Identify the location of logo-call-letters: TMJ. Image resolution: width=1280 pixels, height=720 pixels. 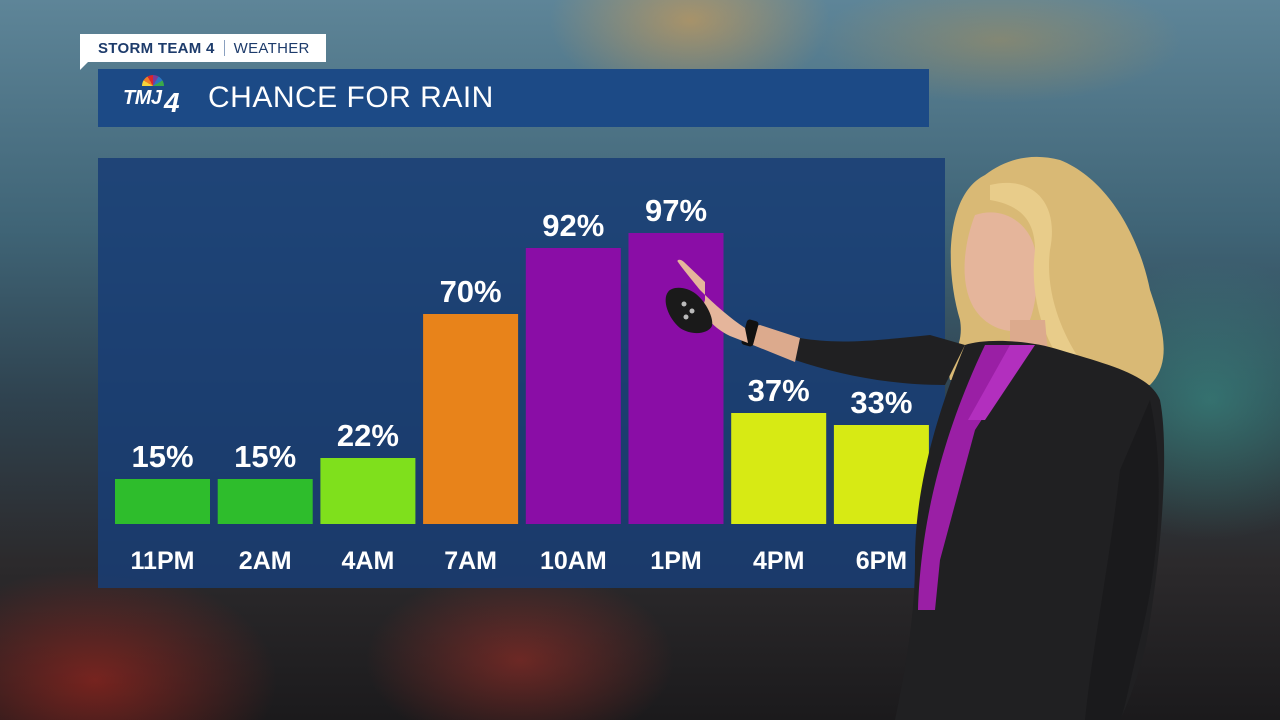
(142, 98).